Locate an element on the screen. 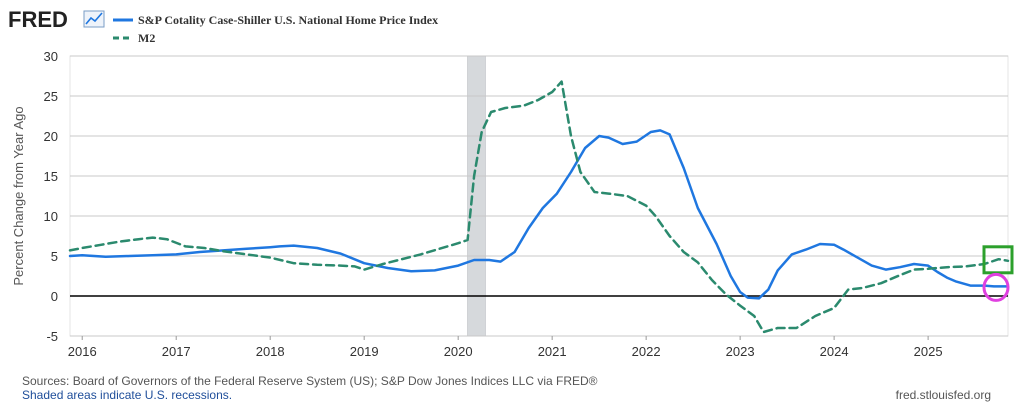 Image resolution: width=1023 pixels, height=404 pixels. legend-label-m2: M2 is located at coordinates (146, 38).